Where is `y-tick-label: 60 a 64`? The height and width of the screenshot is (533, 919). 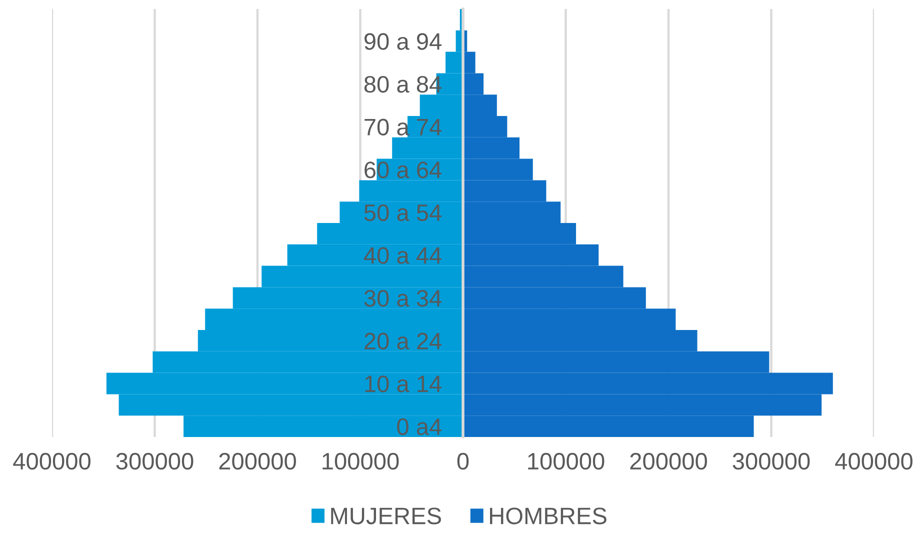 y-tick-label: 60 a 64 is located at coordinates (403, 170).